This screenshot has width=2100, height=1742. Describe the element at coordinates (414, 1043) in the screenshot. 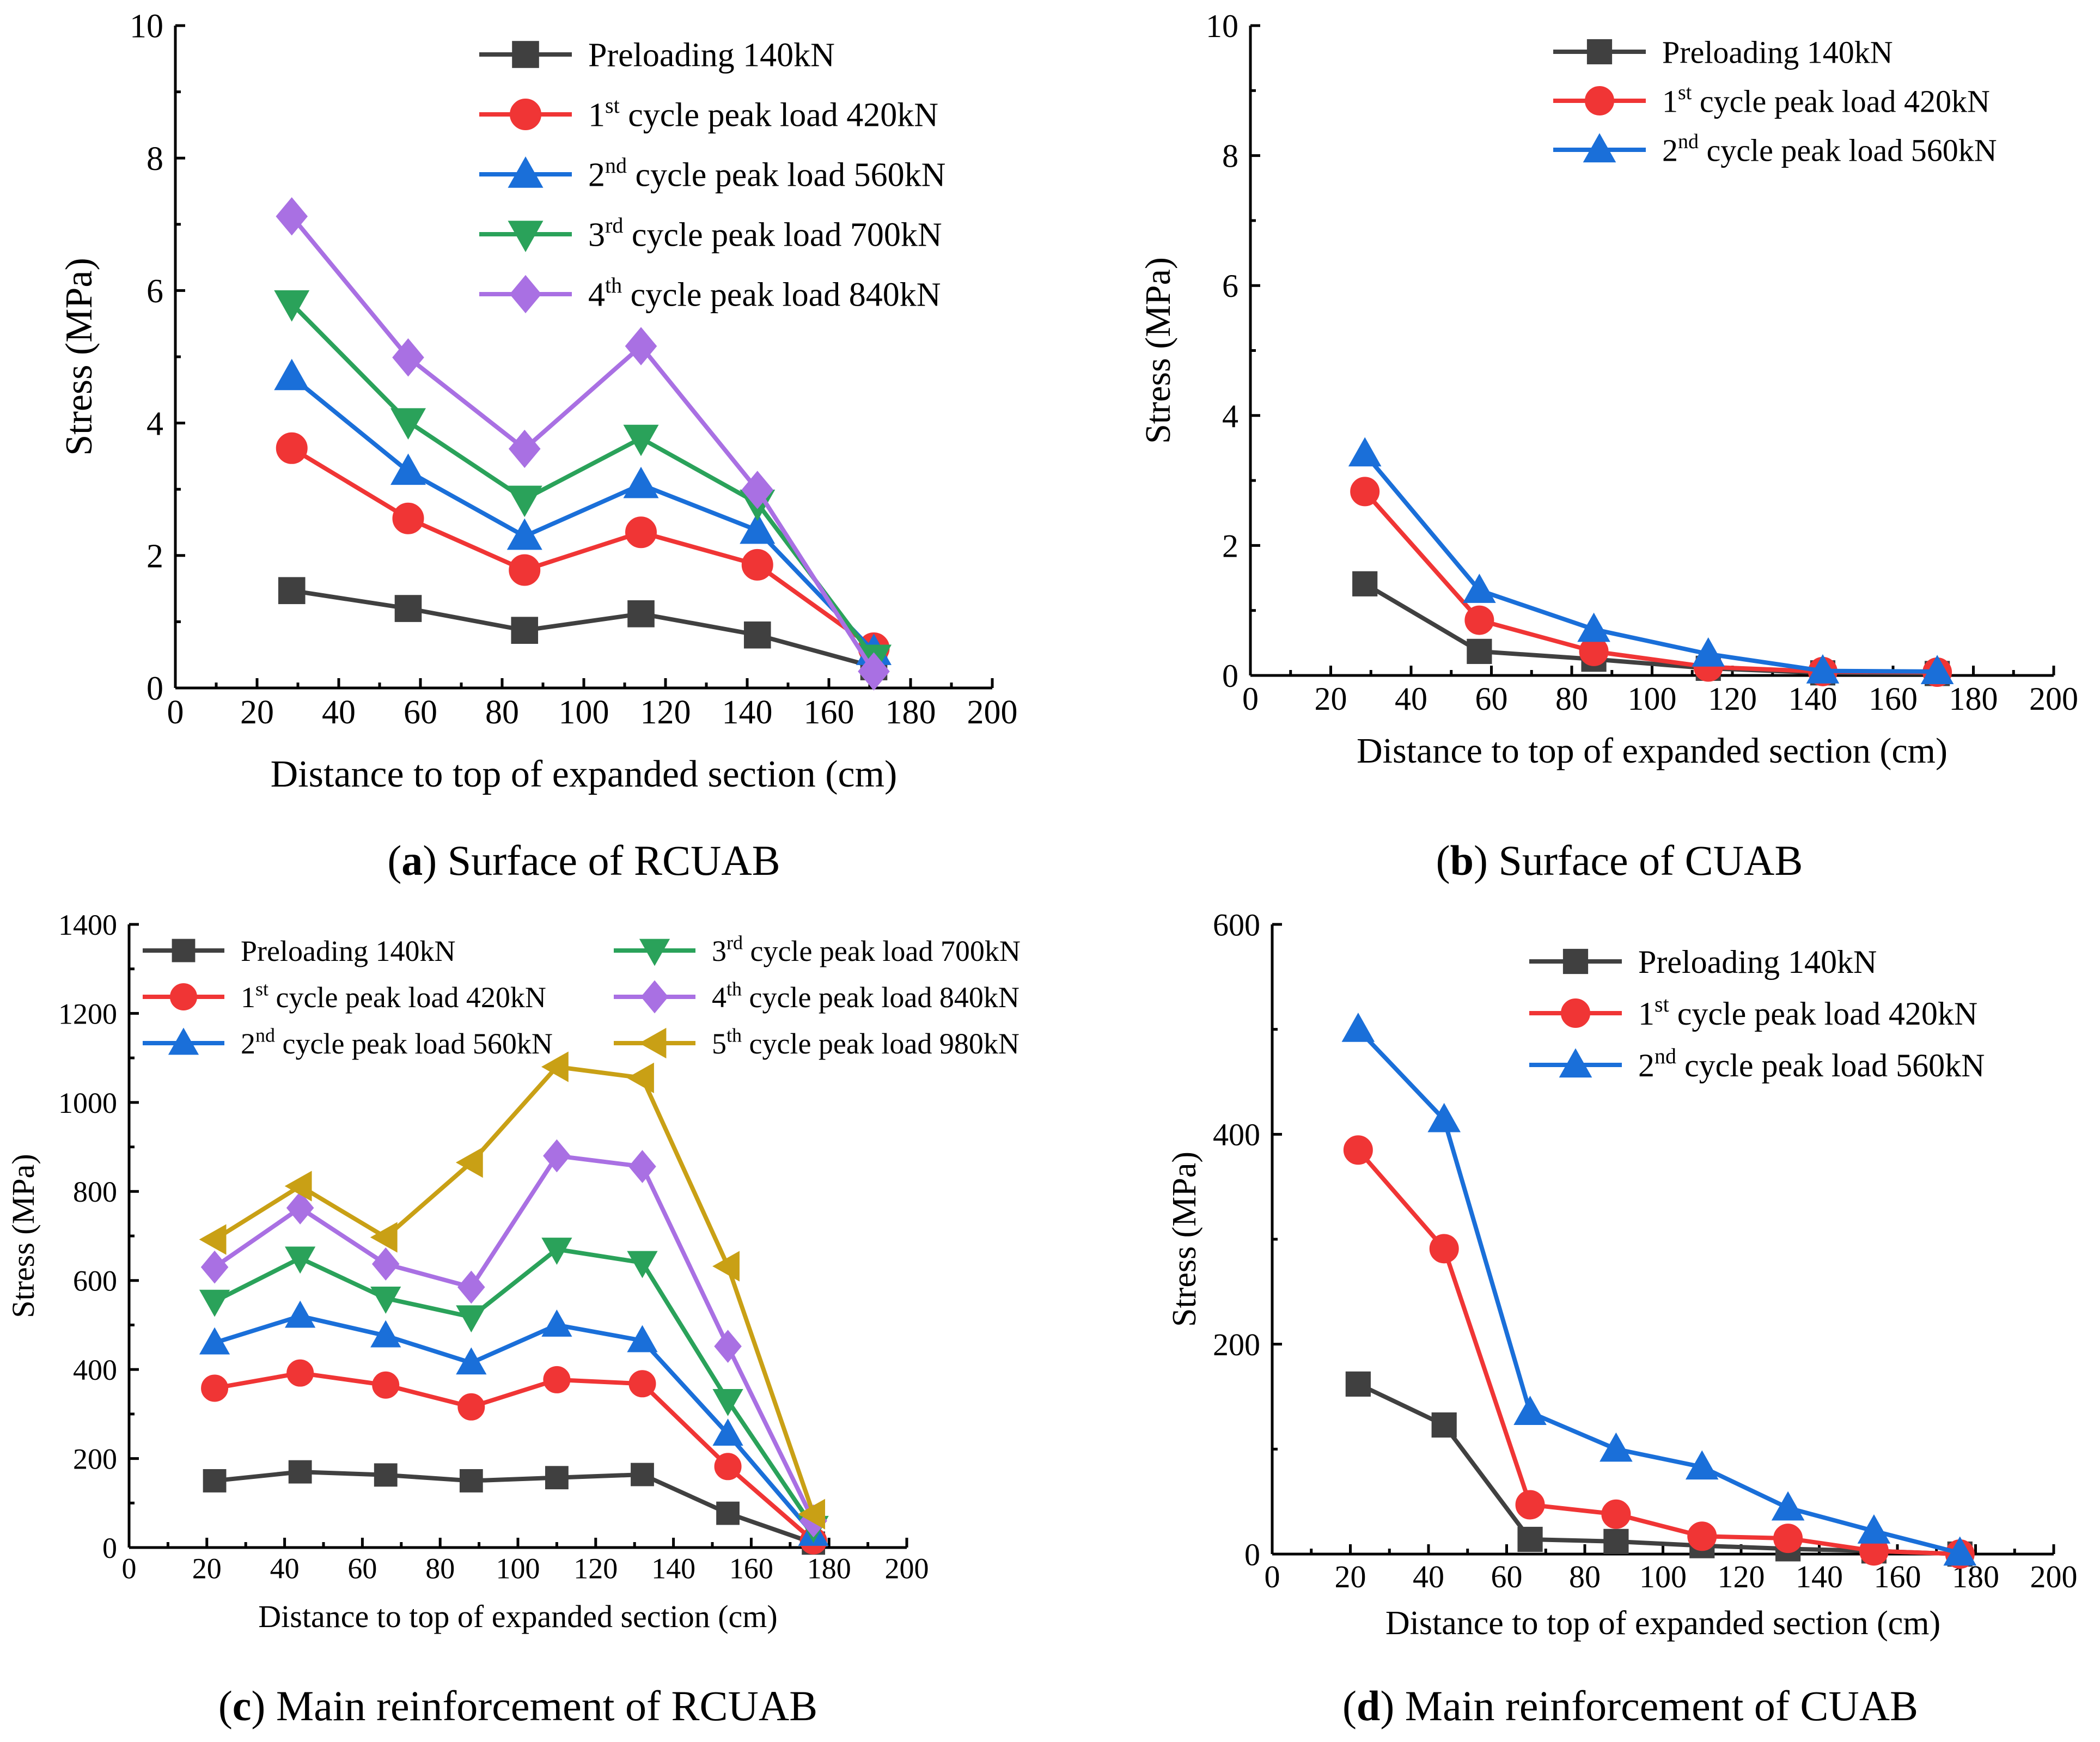

I see `legend-label-rest: cycle peak load 560kN` at that location.